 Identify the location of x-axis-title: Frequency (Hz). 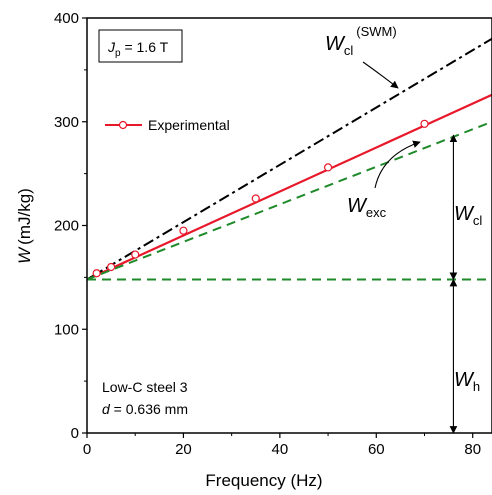
(263, 480).